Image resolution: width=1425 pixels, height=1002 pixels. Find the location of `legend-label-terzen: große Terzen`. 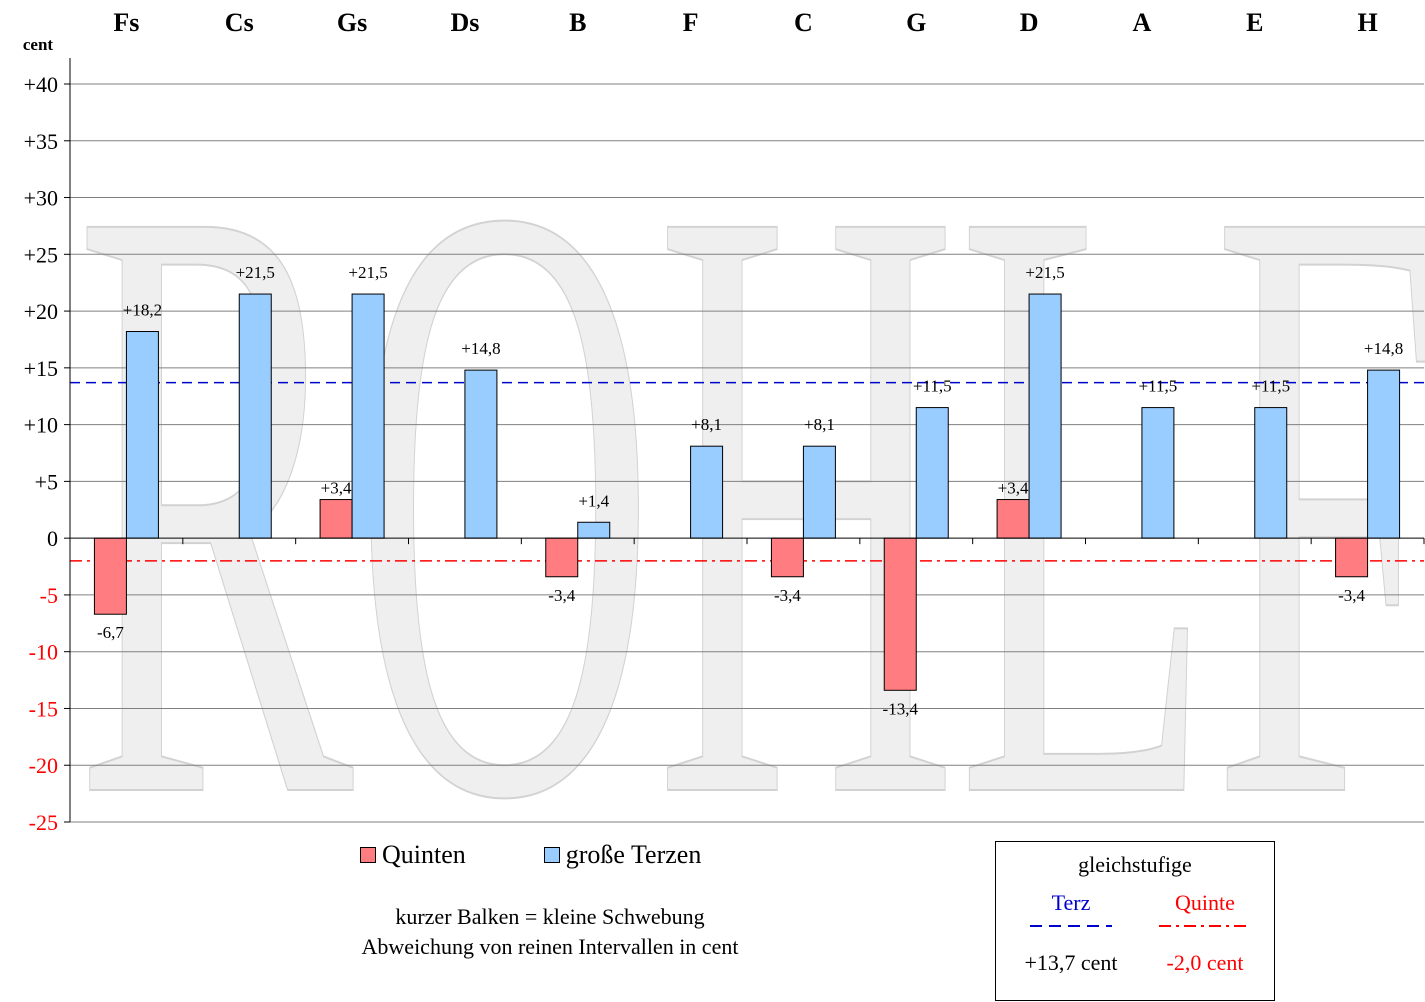

legend-label-terzen: große Terzen is located at coordinates (633, 854).